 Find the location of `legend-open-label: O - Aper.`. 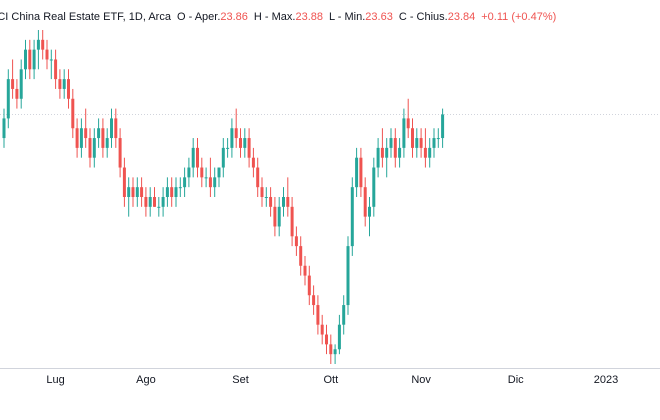

legend-open-label: O - Aper. is located at coordinates (198, 17).